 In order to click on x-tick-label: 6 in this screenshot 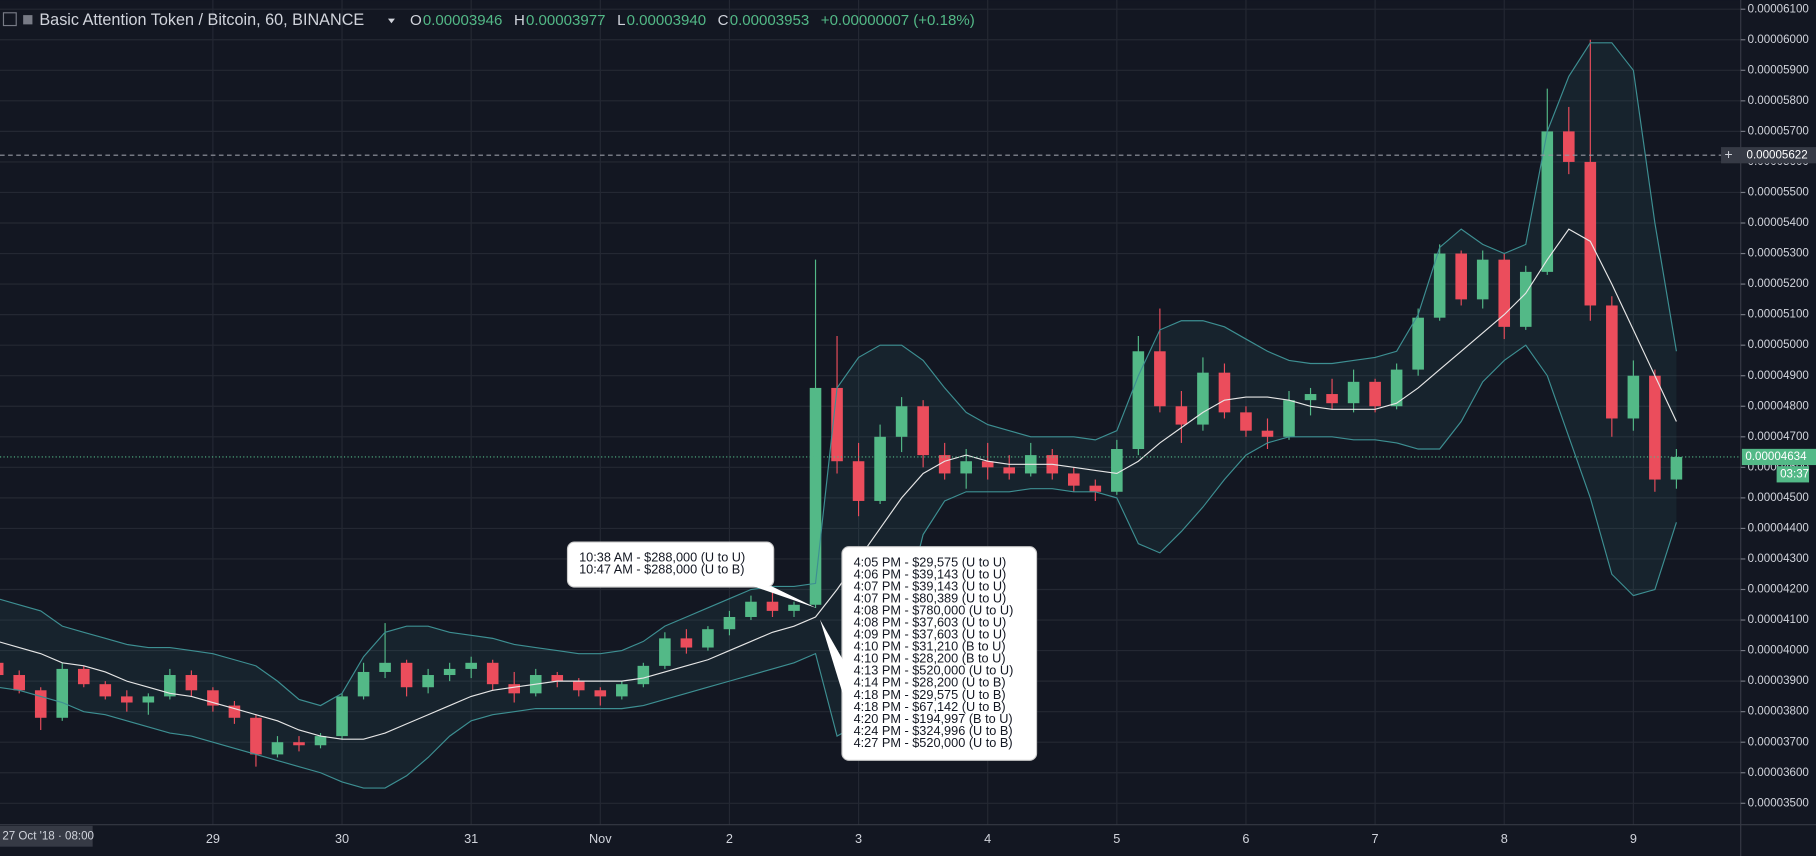, I will do `click(1245, 838)`.